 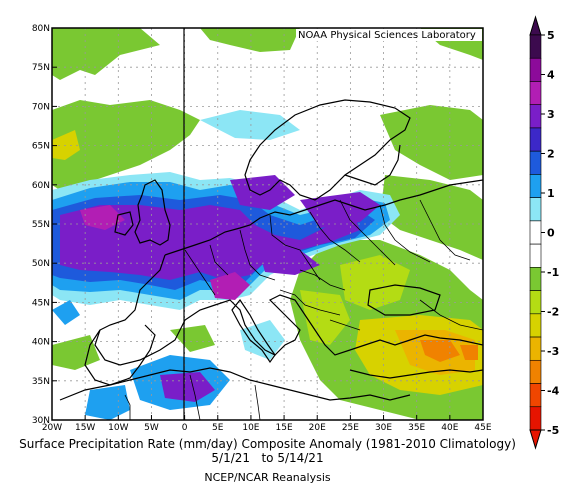 I want to click on colorbar-label: 2, so click(x=551, y=154).